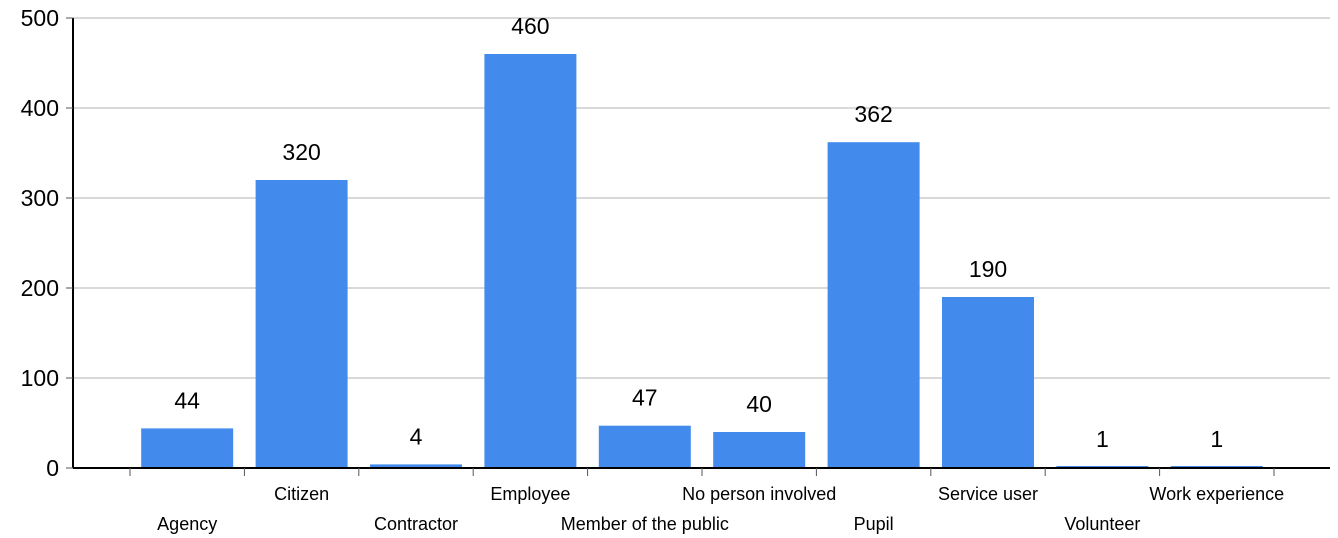  Describe the element at coordinates (52, 468) in the screenshot. I see `y-tick-label: 0` at that location.